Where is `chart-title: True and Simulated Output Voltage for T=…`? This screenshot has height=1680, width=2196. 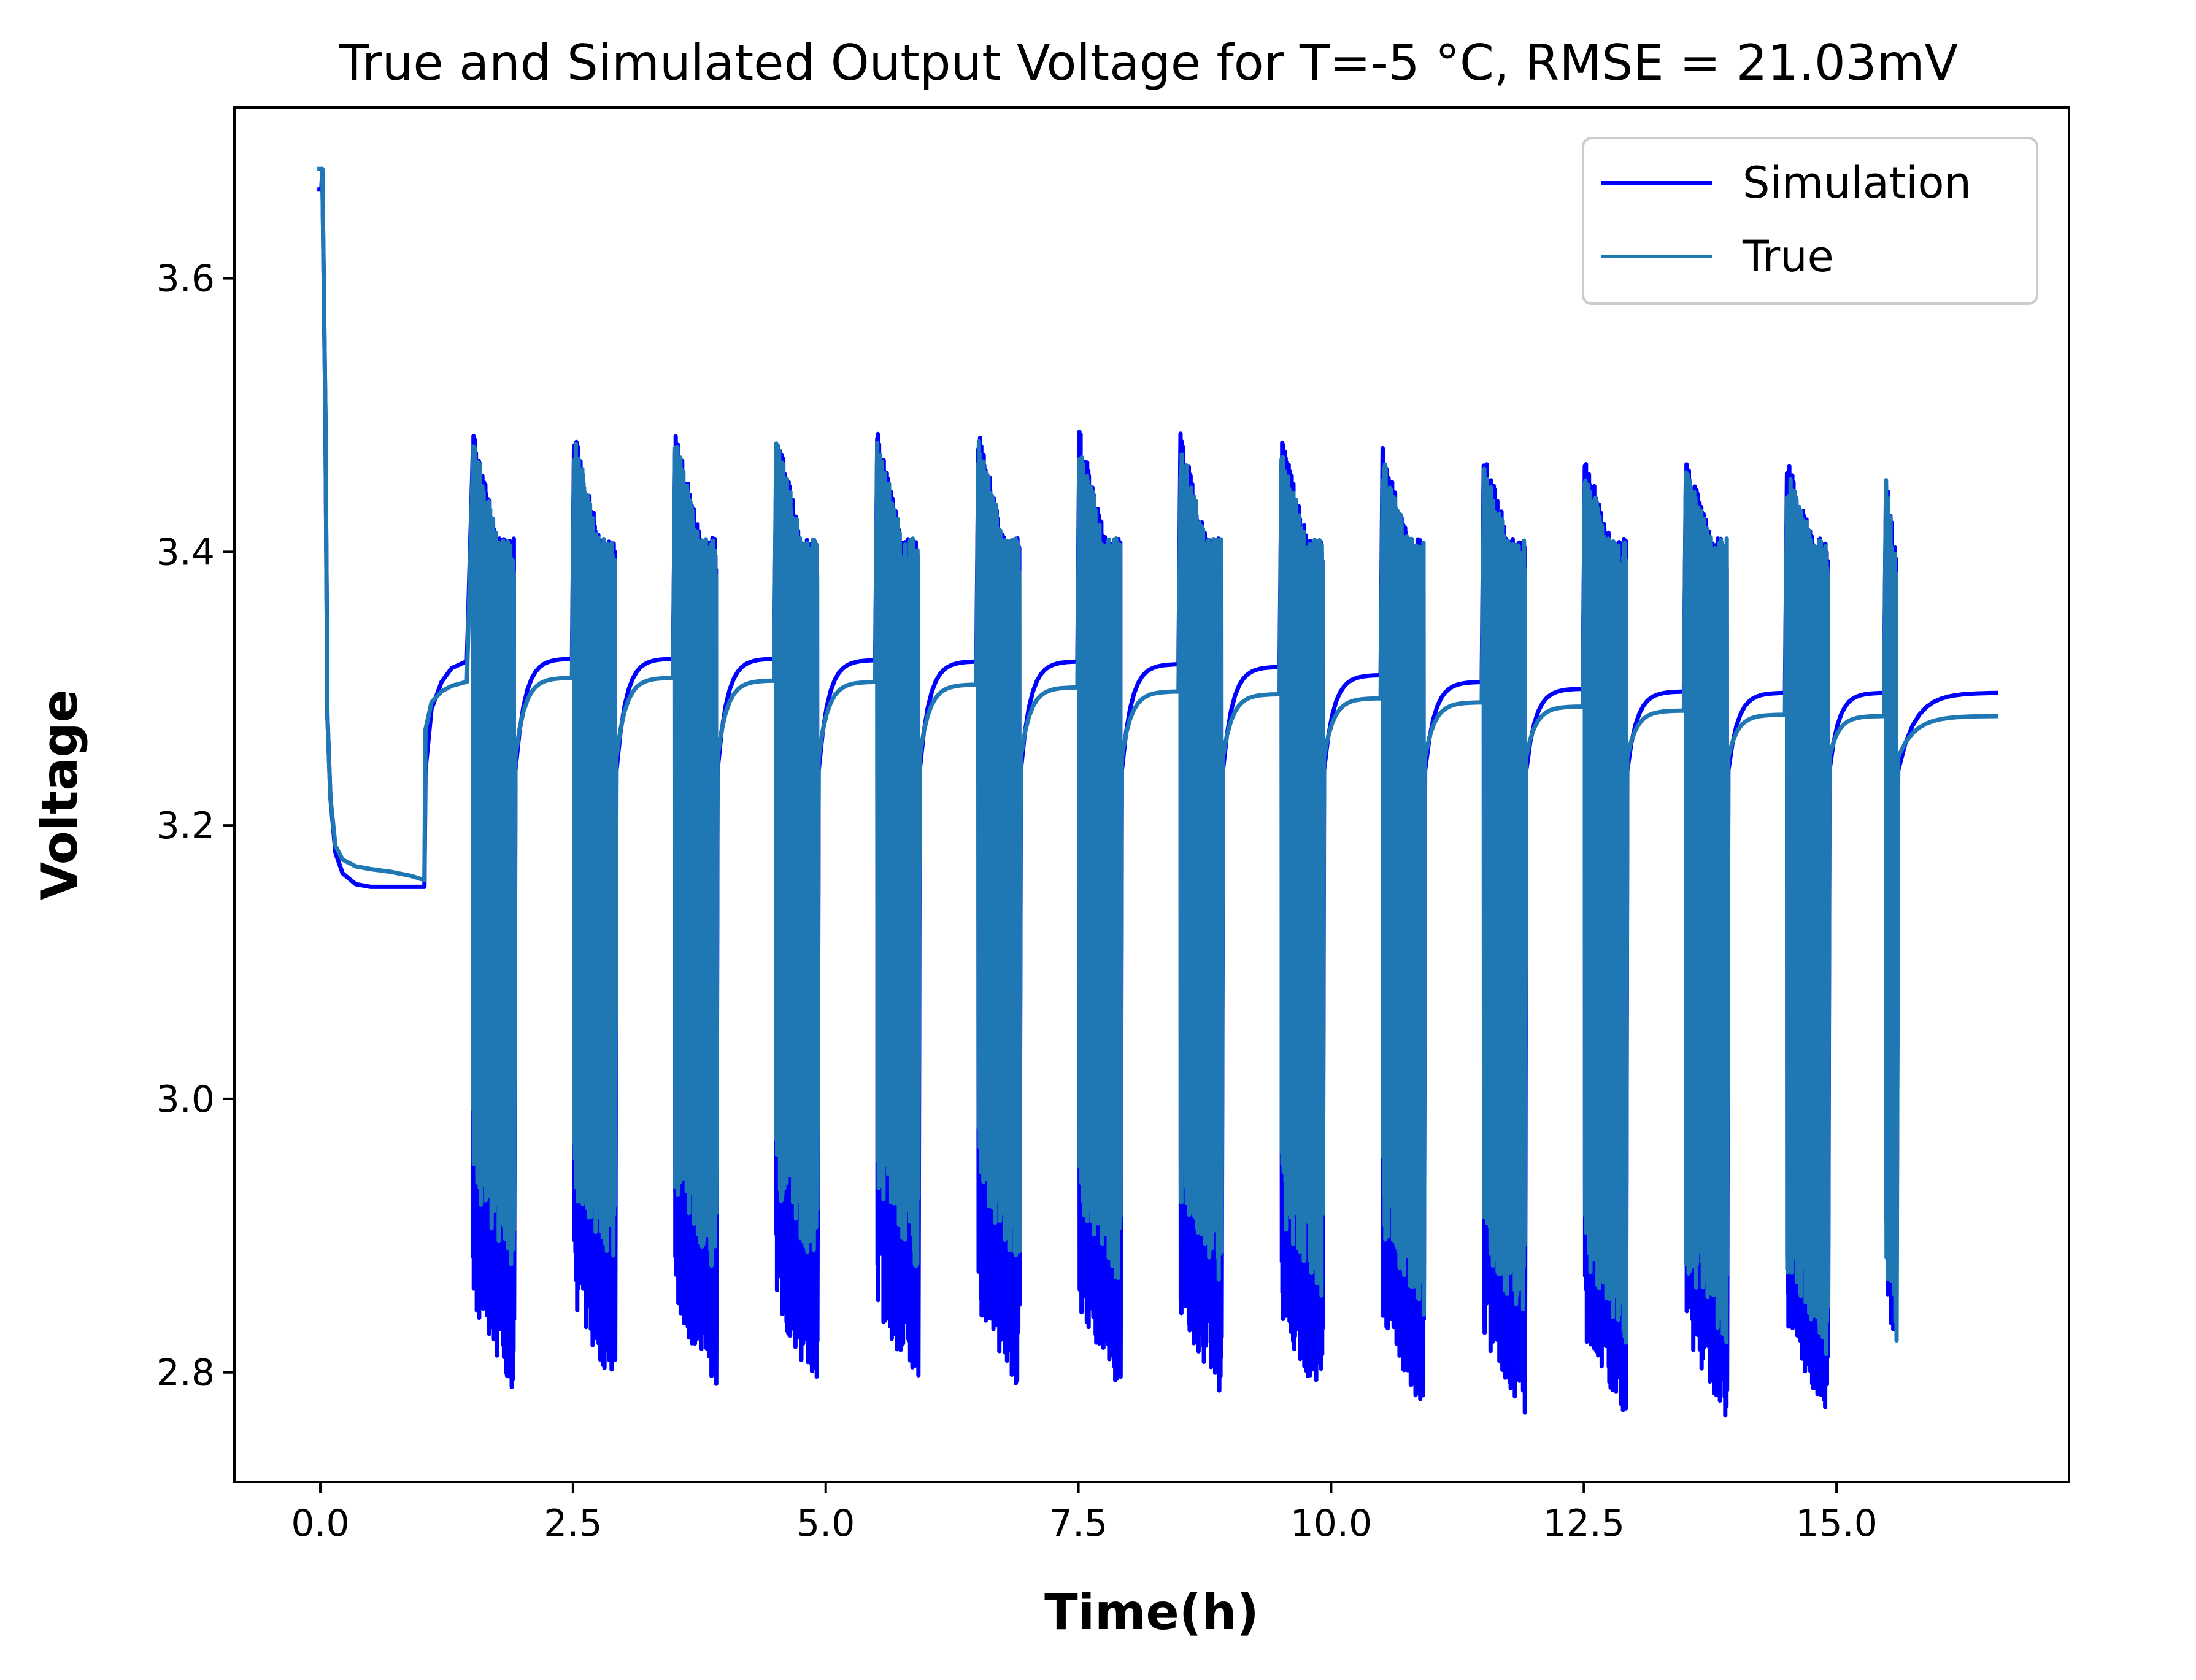
chart-title: True and Simulated Output Voltage for T=… is located at coordinates (1149, 63).